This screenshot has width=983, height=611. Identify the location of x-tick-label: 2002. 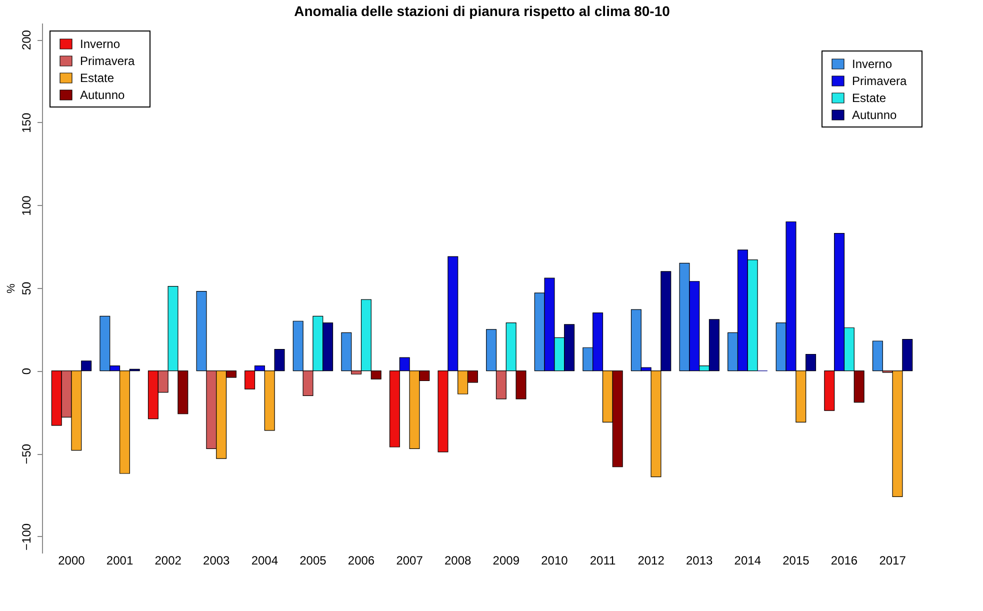
(168, 561).